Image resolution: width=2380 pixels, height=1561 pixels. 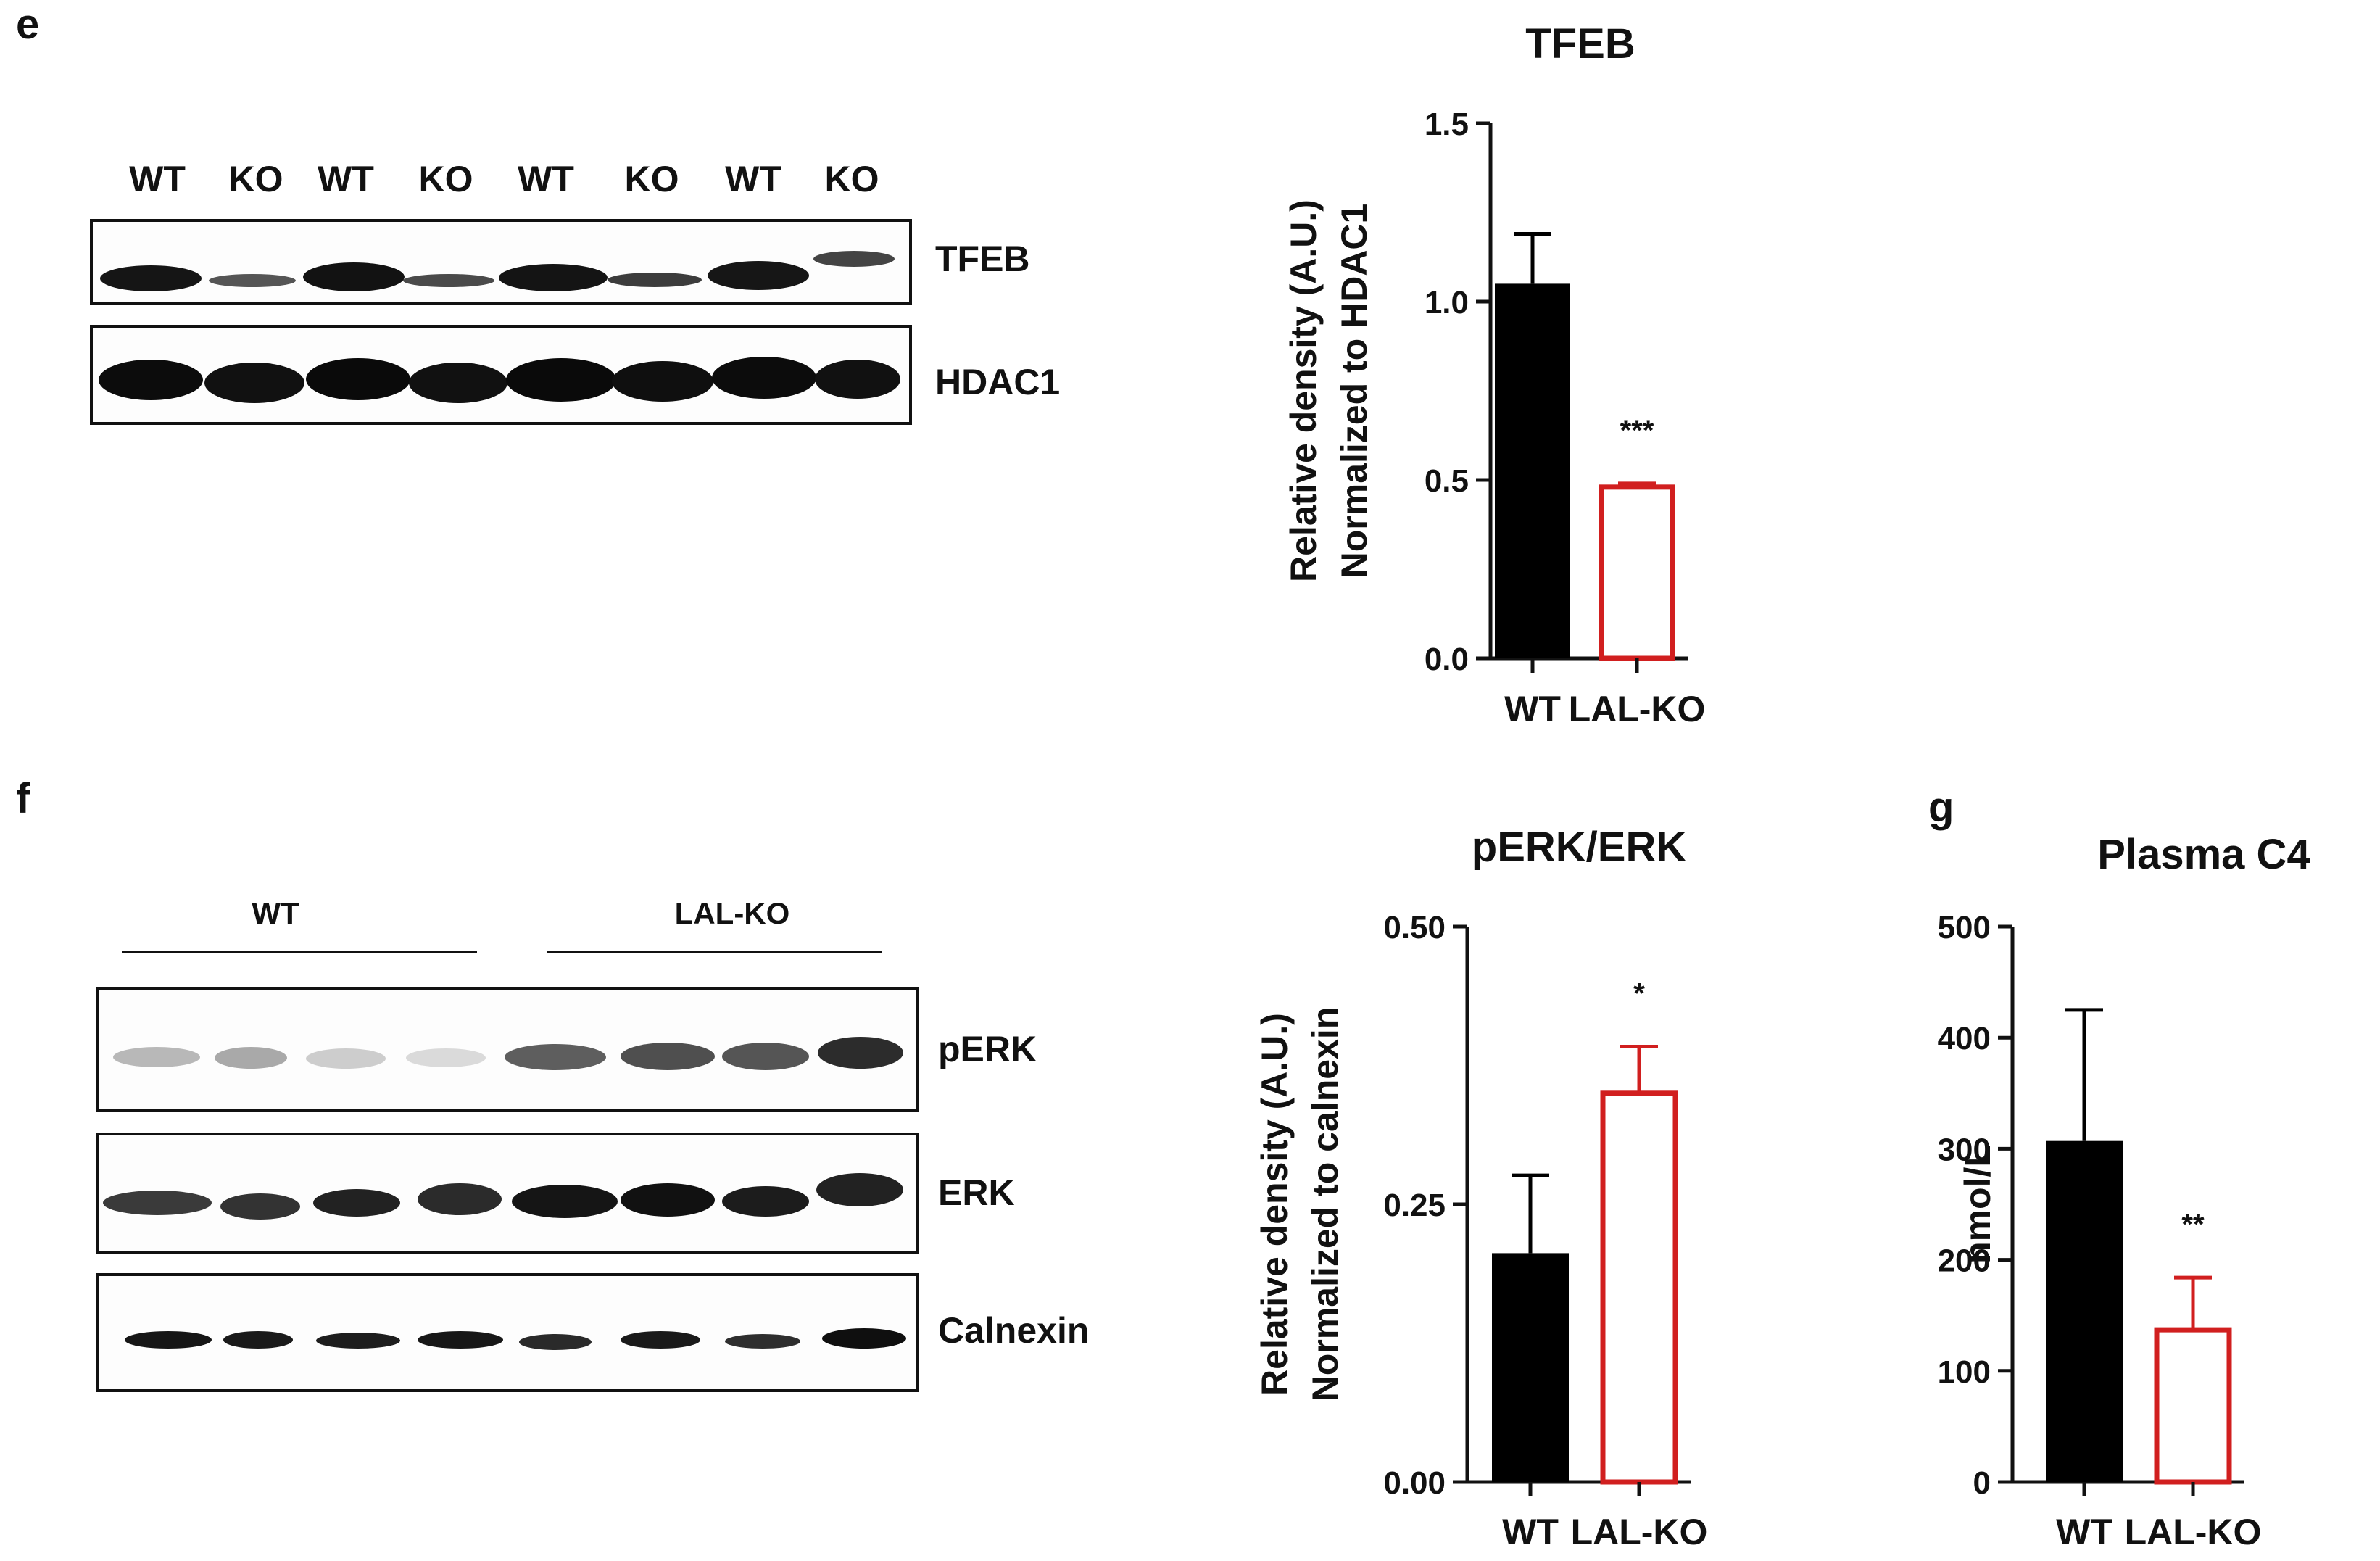 I want to click on panel-letter-g: g, so click(x=1941, y=807).